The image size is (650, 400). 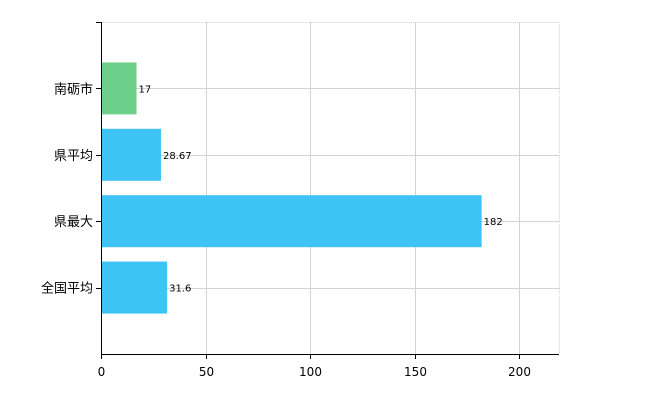 I want to click on data-label-2: 182, so click(x=493, y=222).